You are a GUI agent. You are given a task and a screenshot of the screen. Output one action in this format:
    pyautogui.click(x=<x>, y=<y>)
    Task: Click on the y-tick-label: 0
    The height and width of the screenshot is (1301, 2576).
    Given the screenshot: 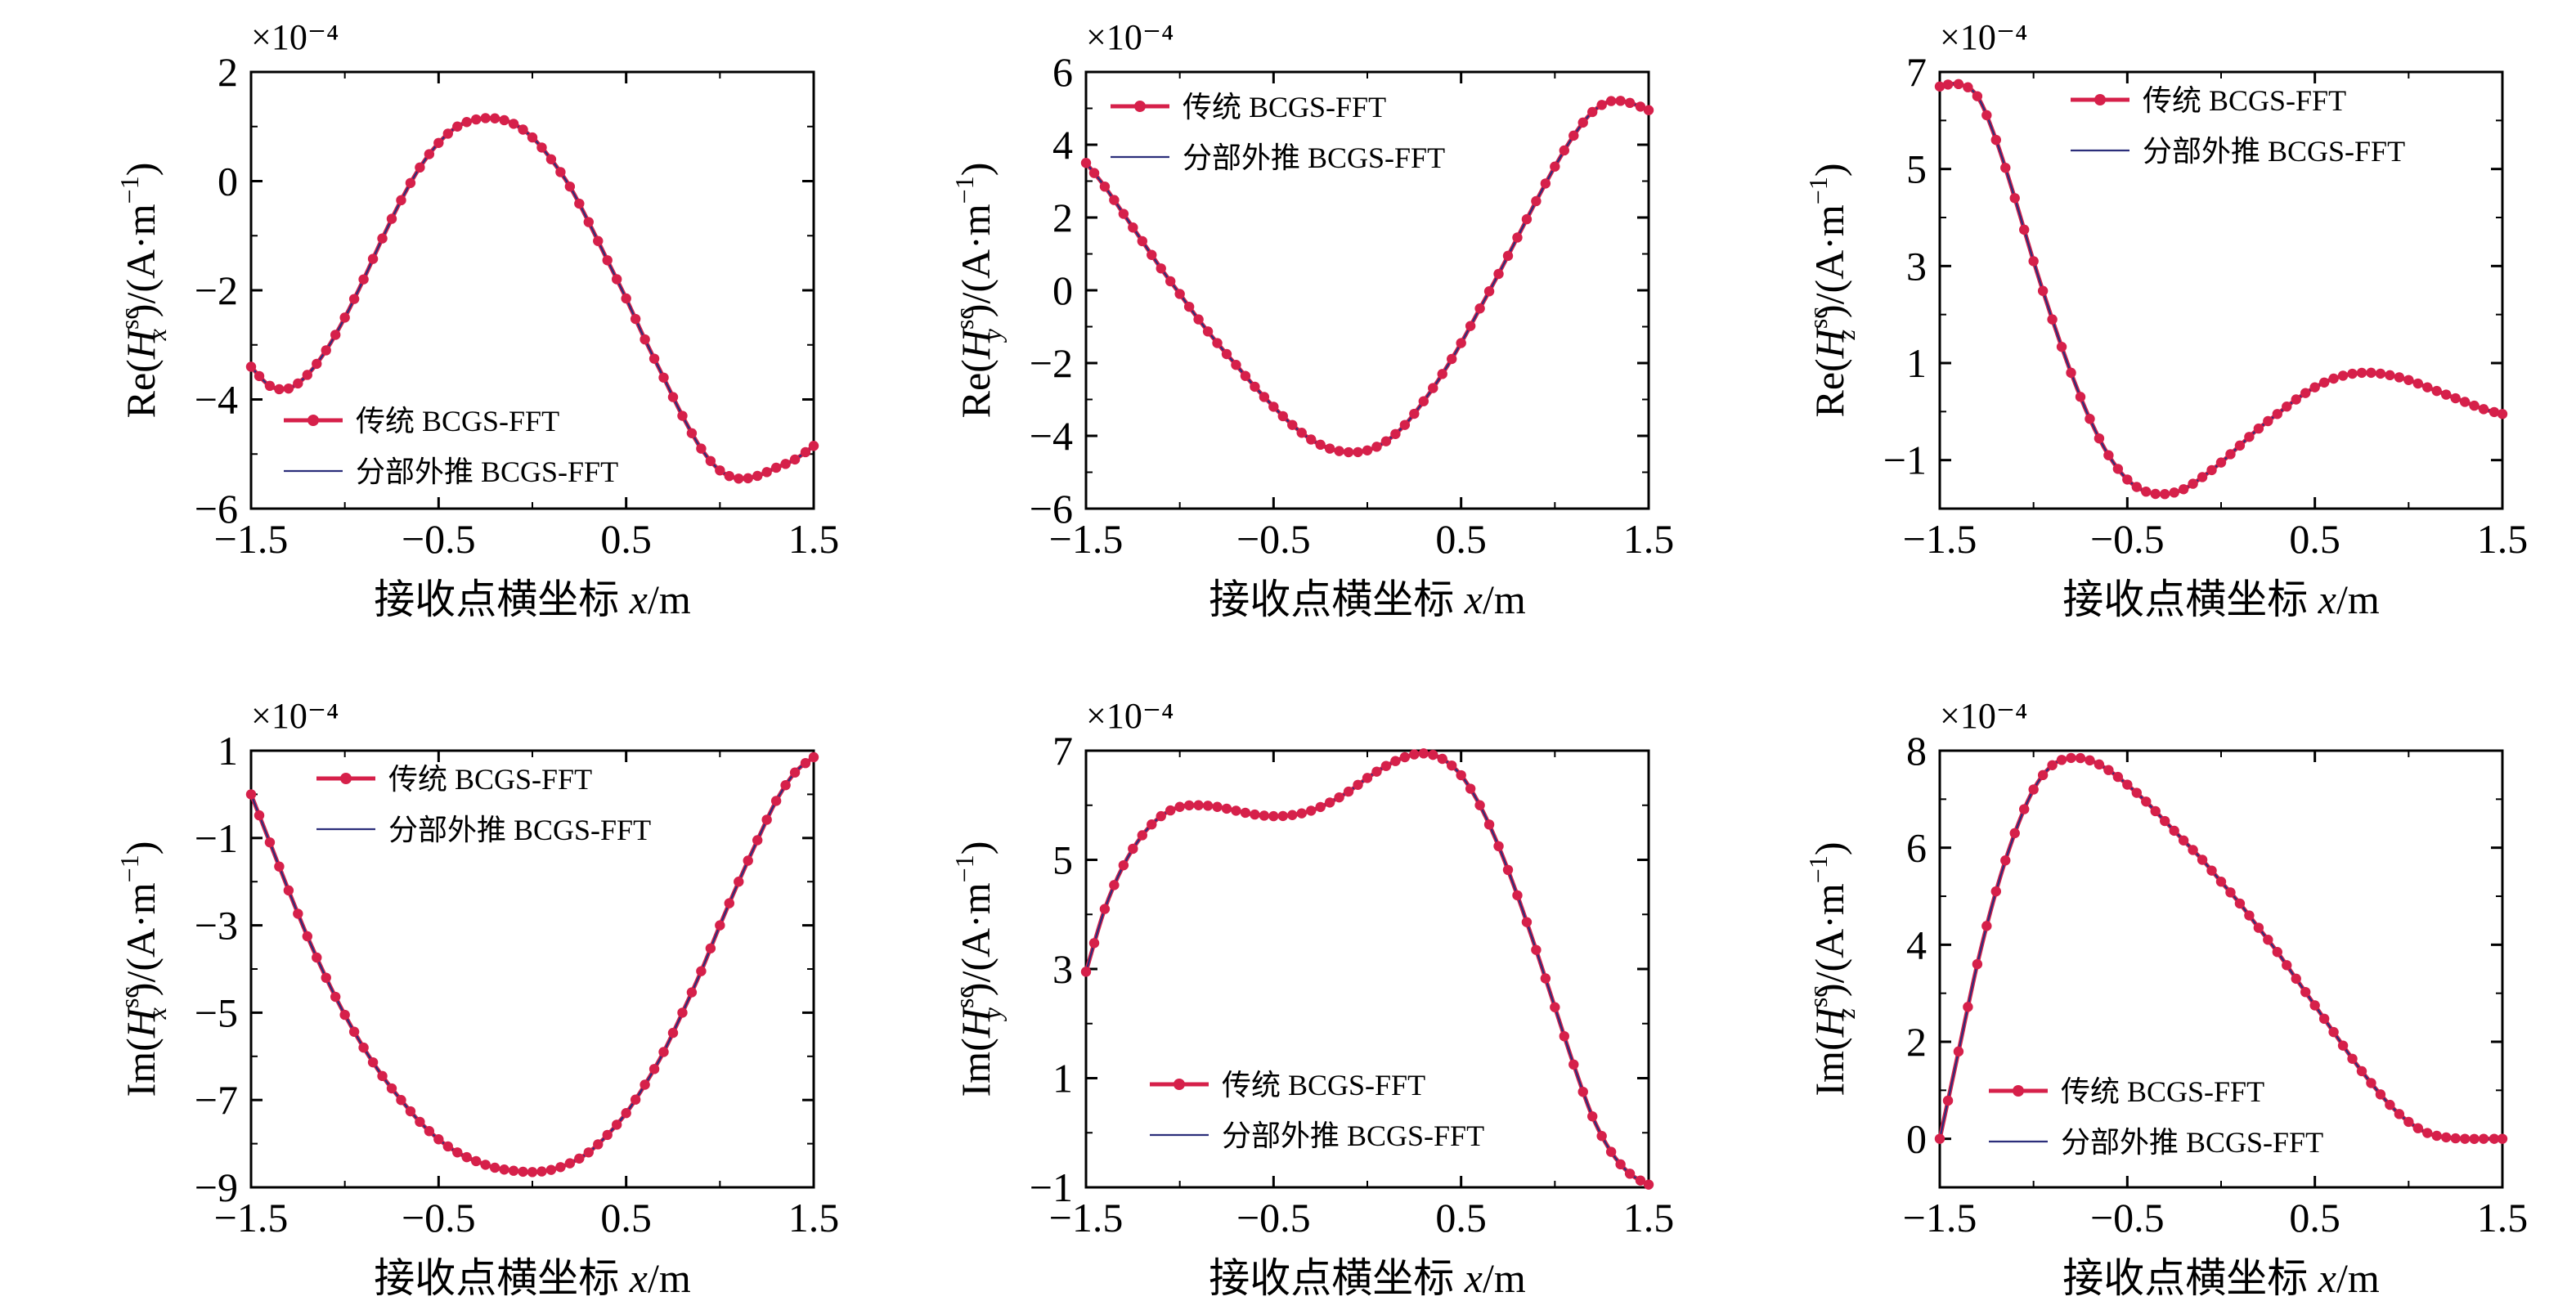 What is the action you would take?
    pyautogui.click(x=228, y=182)
    